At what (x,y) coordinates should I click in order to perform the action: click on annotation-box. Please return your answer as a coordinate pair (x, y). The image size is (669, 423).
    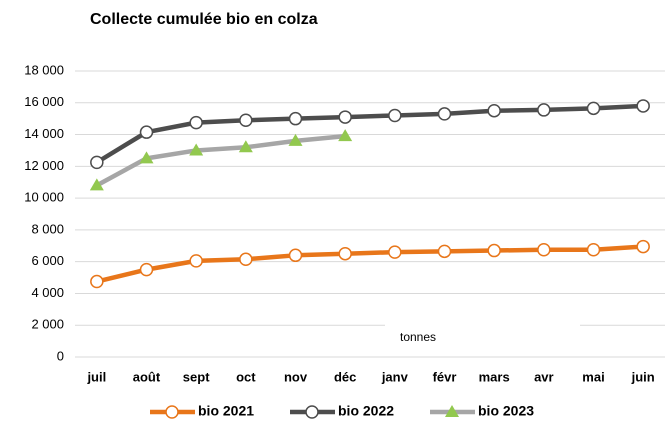
    Looking at the image, I should click on (482, 339).